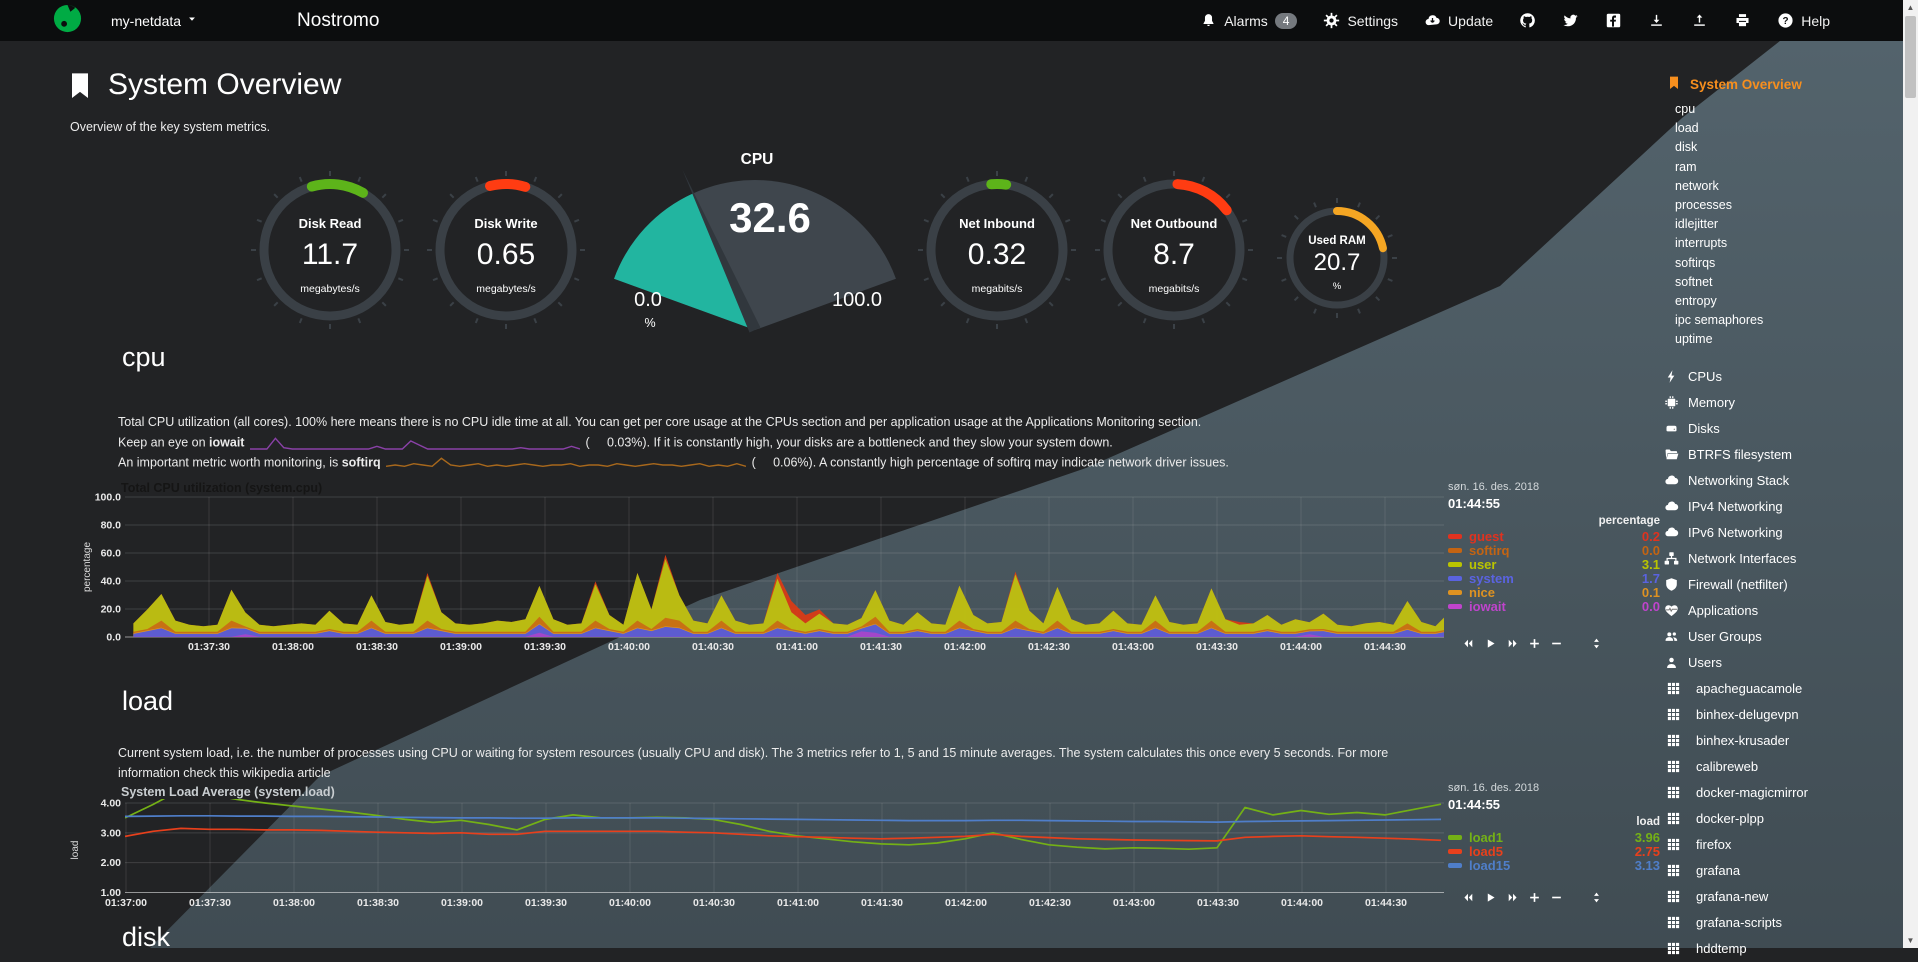 The width and height of the screenshot is (1918, 962). I want to click on legend-row-guest: guest 0.2, so click(1554, 536).